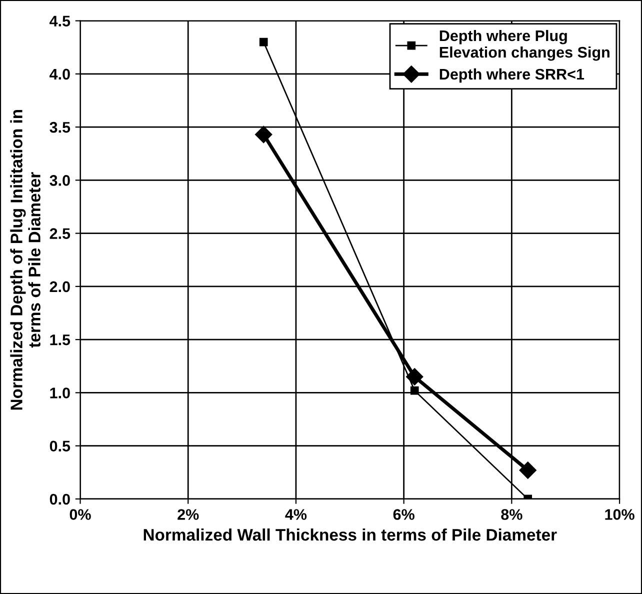 Image resolution: width=642 pixels, height=594 pixels. What do you see at coordinates (60, 180) in the screenshot?
I see `y-tick-label: 3.0` at bounding box center [60, 180].